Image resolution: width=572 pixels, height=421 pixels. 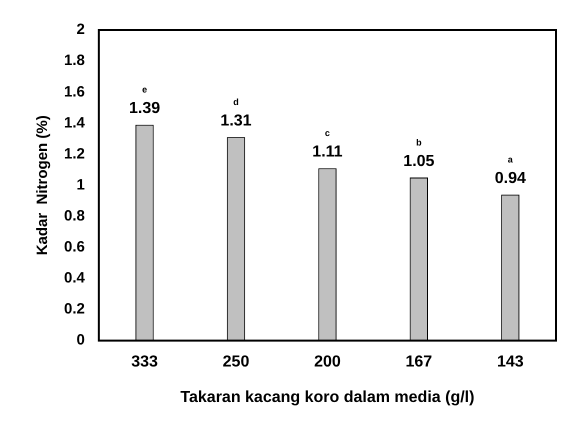 I want to click on y-tick-label: 0, so click(x=80, y=340).